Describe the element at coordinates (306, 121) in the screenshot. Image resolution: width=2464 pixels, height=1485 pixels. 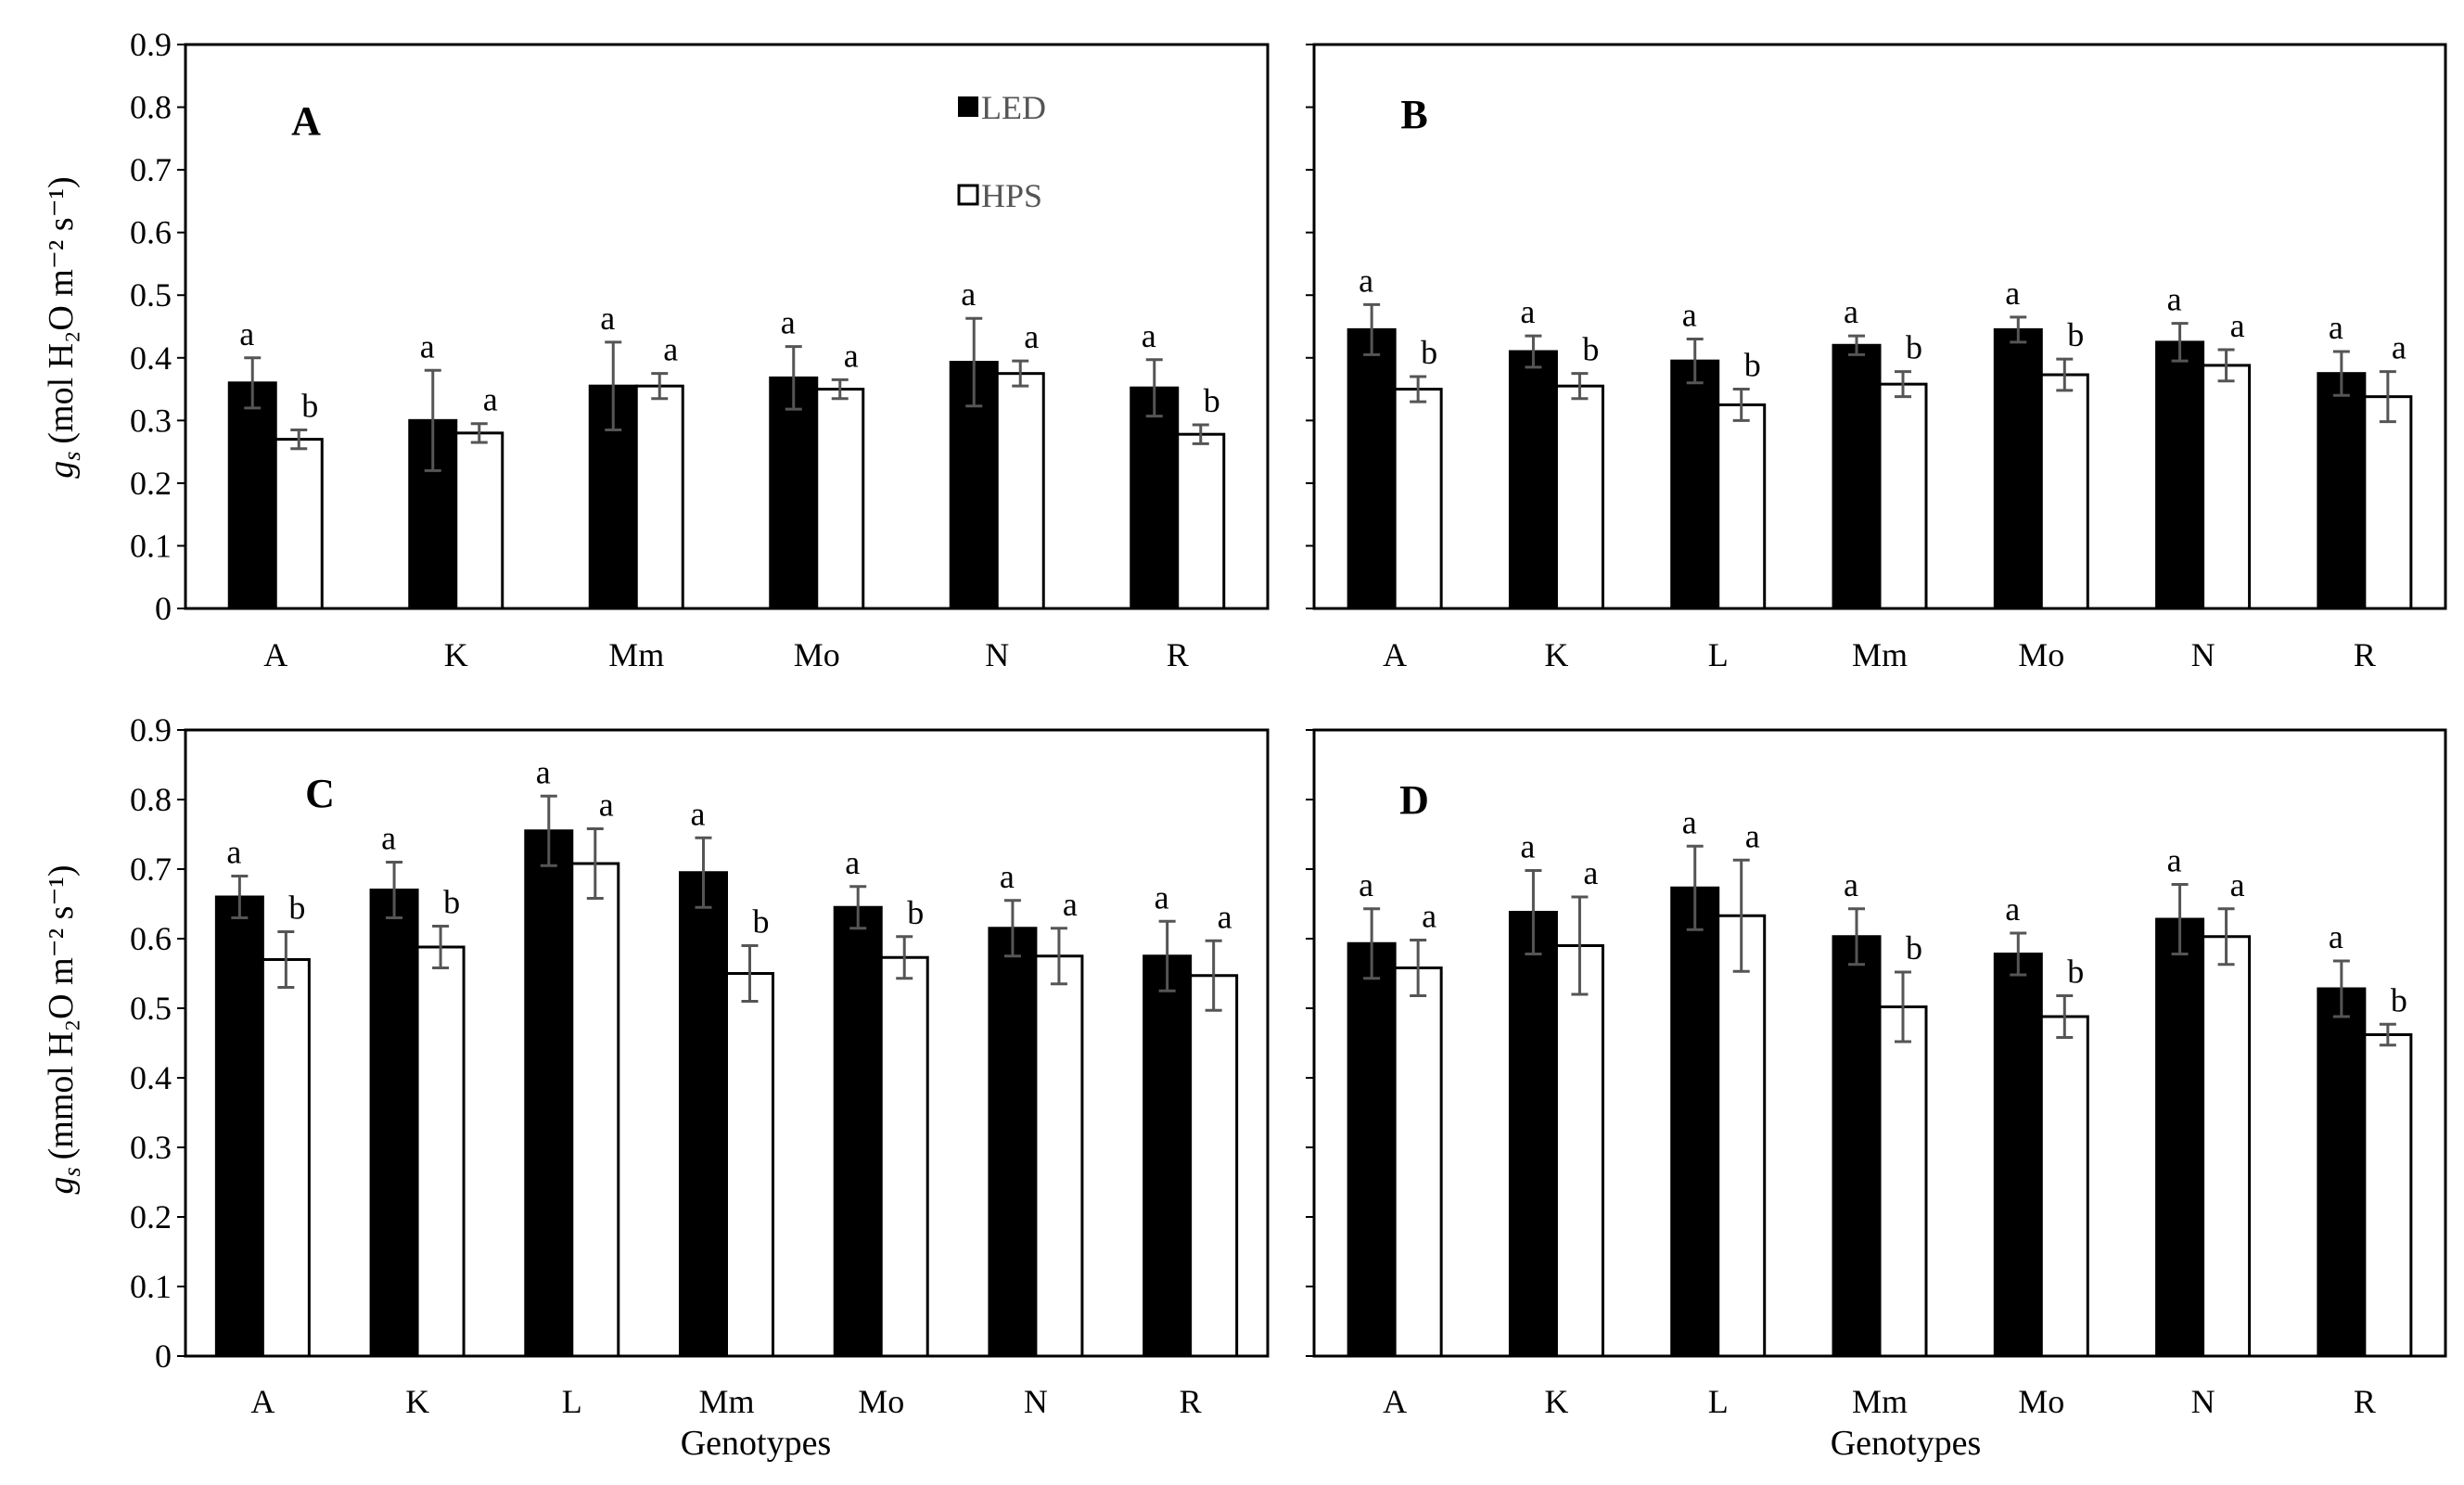
I see `panel-label: A` at that location.